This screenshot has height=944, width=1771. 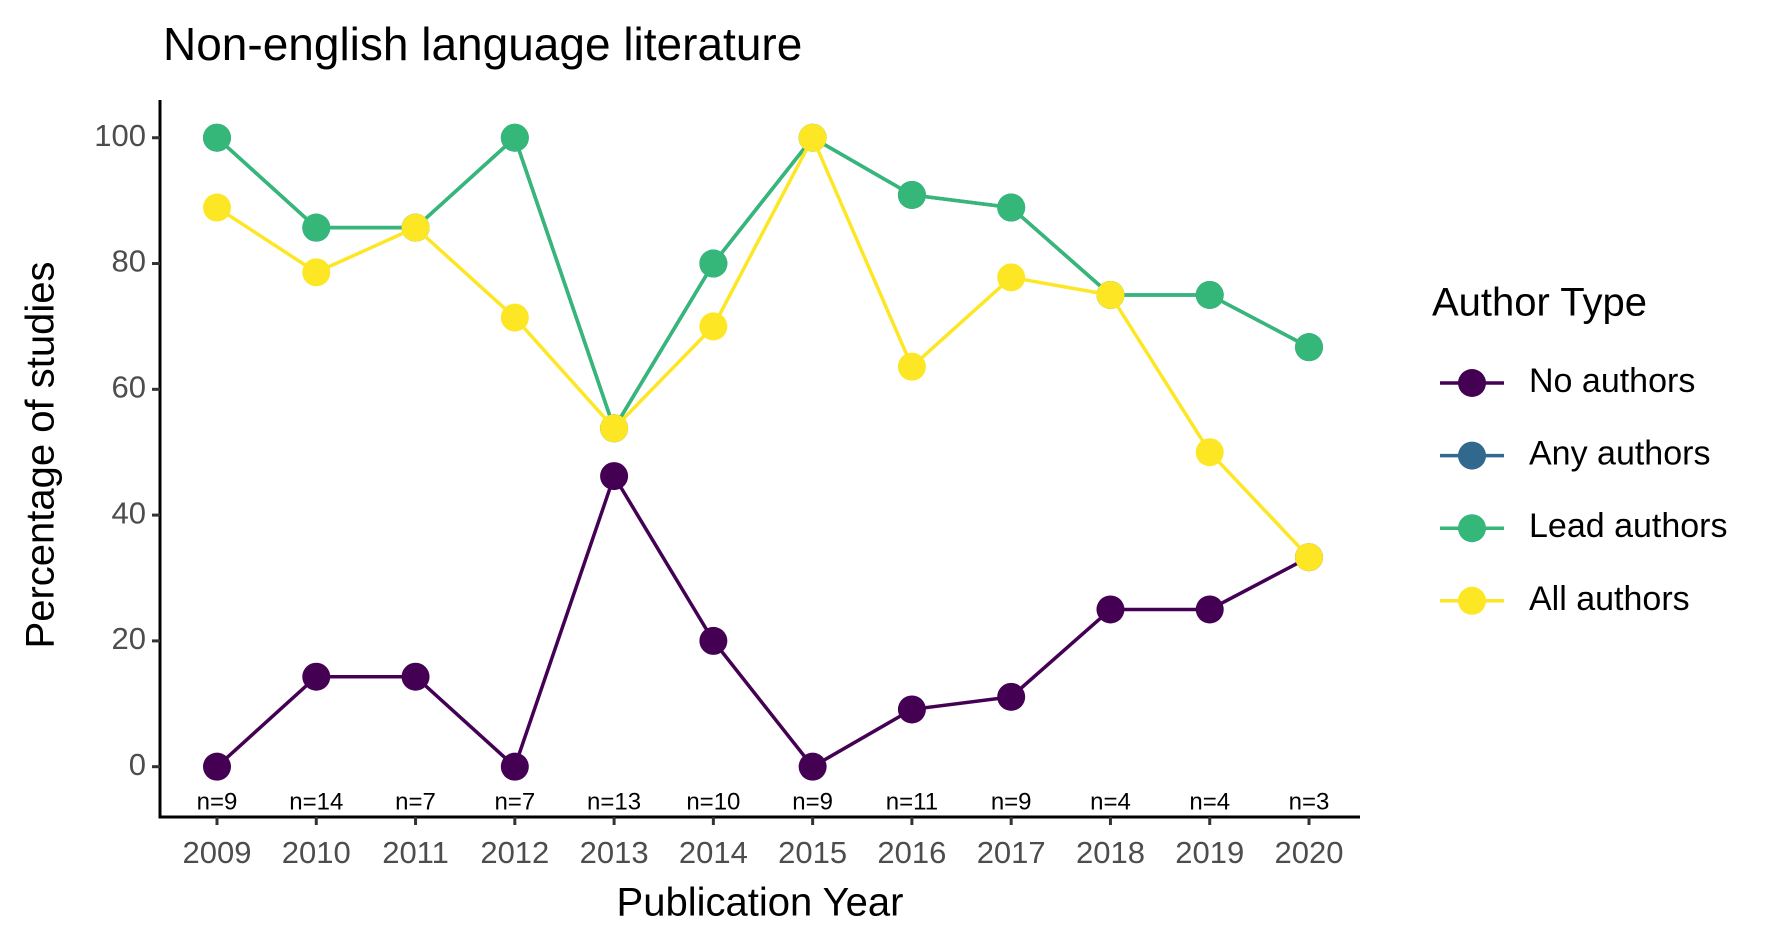 What do you see at coordinates (812, 852) in the screenshot?
I see `x-tick-label: 2015` at bounding box center [812, 852].